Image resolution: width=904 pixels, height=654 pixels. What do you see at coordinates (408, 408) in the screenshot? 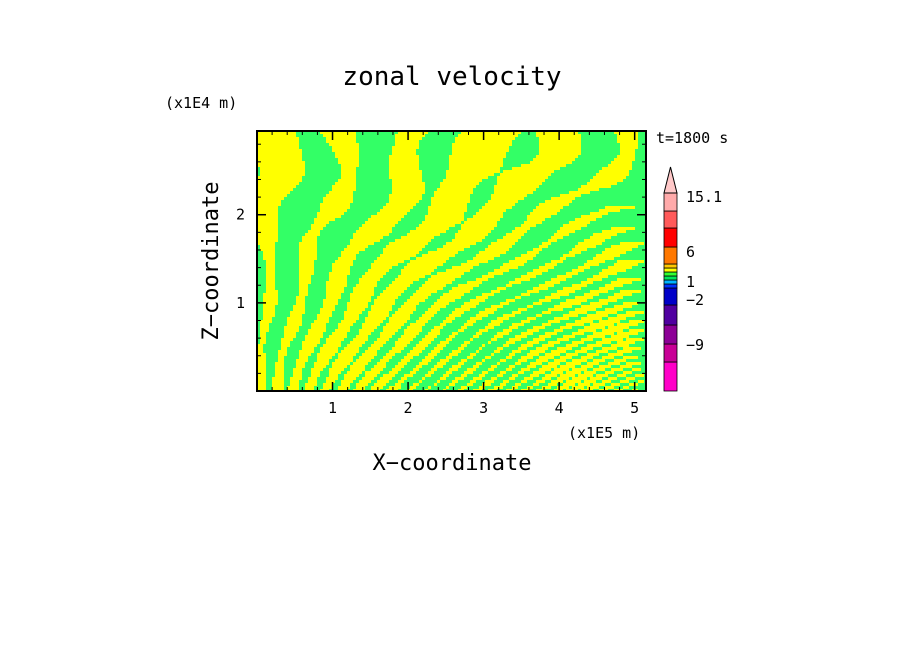
I see `x-tick-label: 2` at bounding box center [408, 408].